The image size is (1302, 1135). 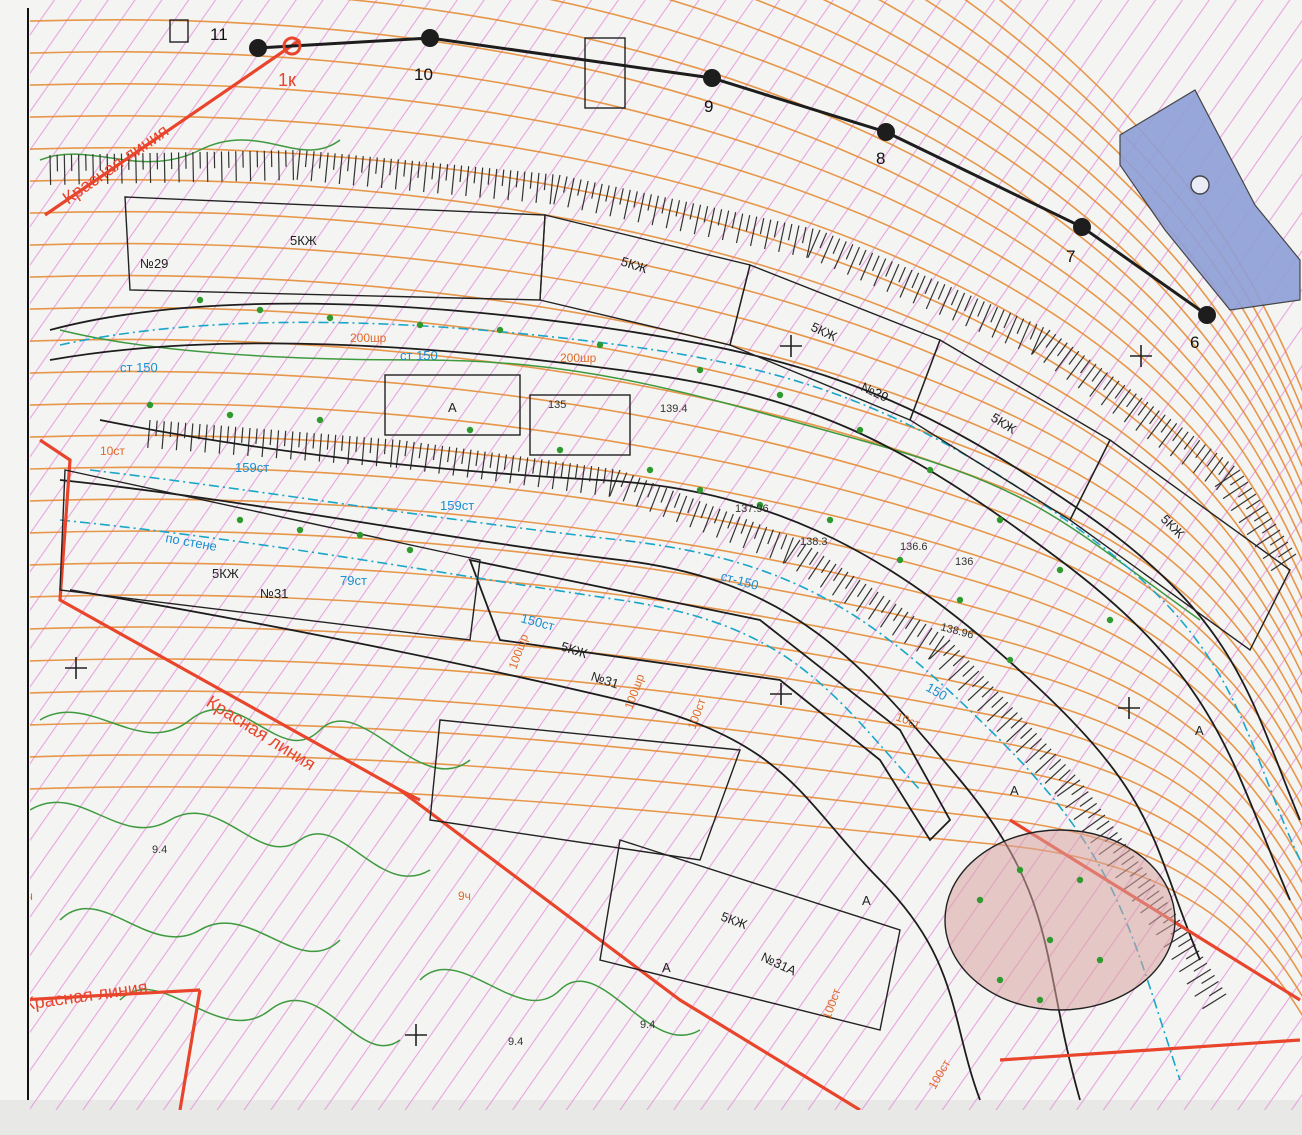 What do you see at coordinates (752, 509) in the screenshot?
I see `elevation-label: 137.96` at bounding box center [752, 509].